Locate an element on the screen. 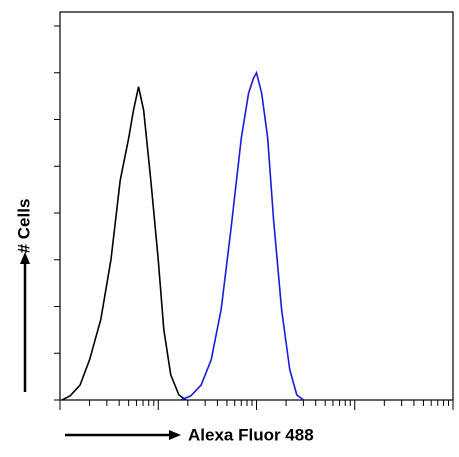  y-axis-label: # Cells is located at coordinates (23, 226).